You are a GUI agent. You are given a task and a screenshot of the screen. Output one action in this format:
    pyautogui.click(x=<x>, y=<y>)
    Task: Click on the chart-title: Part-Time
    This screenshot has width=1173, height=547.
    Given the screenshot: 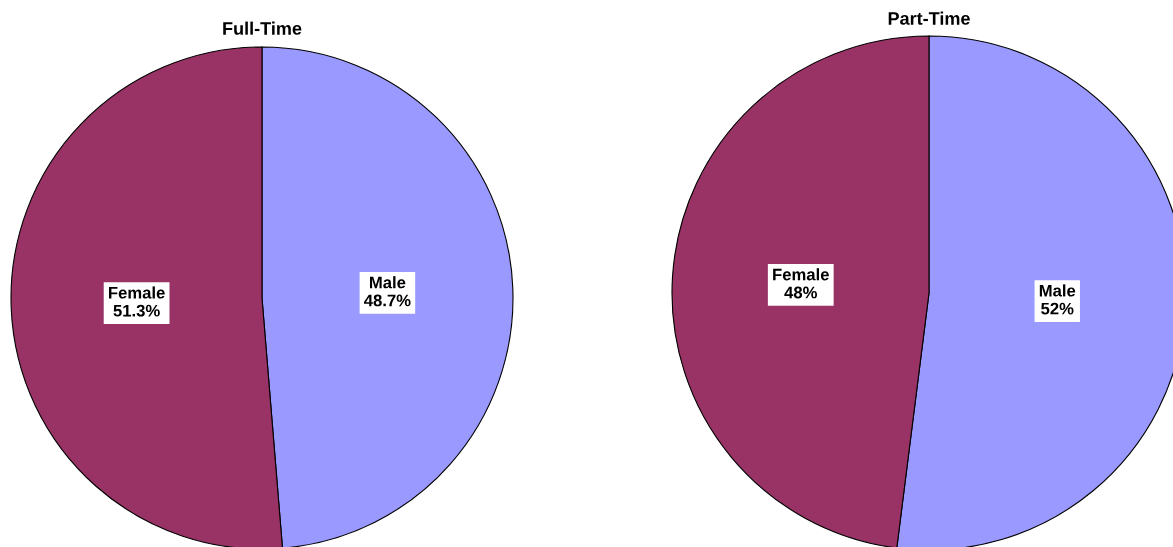 What is the action you would take?
    pyautogui.click(x=929, y=18)
    